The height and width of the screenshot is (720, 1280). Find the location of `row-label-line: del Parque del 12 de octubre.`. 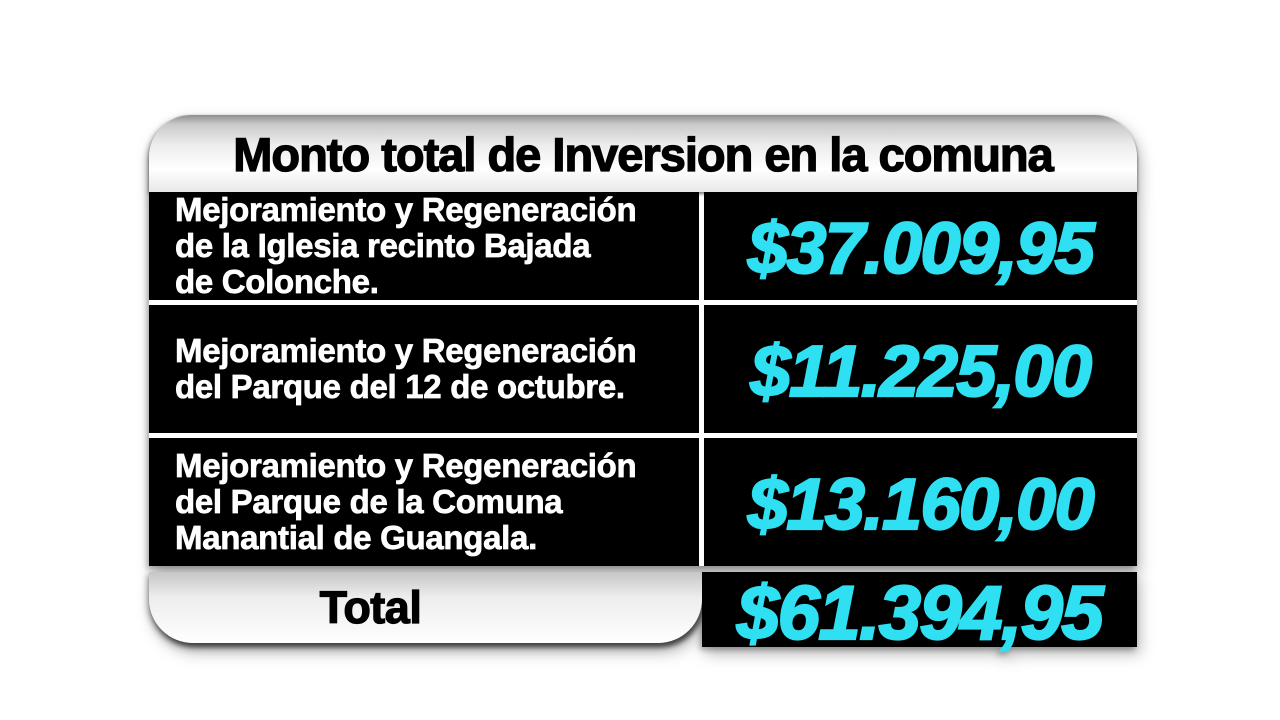

row-label-line: del Parque del 12 de octubre. is located at coordinates (400, 386).